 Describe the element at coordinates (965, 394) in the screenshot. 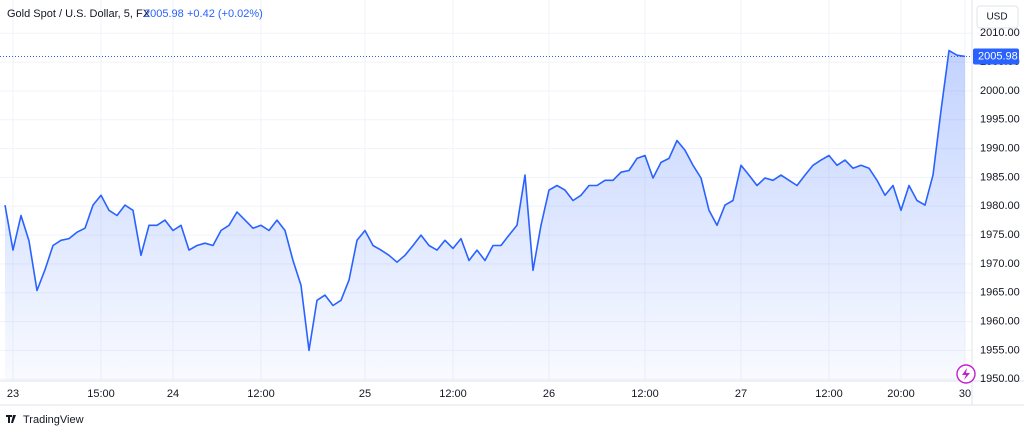

I see `x-tick-label: 30` at that location.